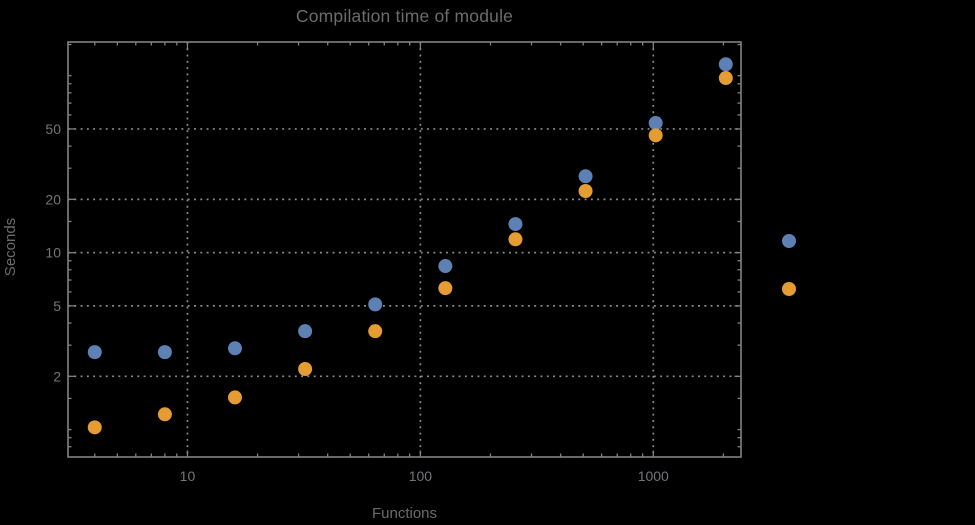 The width and height of the screenshot is (975, 525). What do you see at coordinates (789, 265) in the screenshot?
I see `legend` at bounding box center [789, 265].